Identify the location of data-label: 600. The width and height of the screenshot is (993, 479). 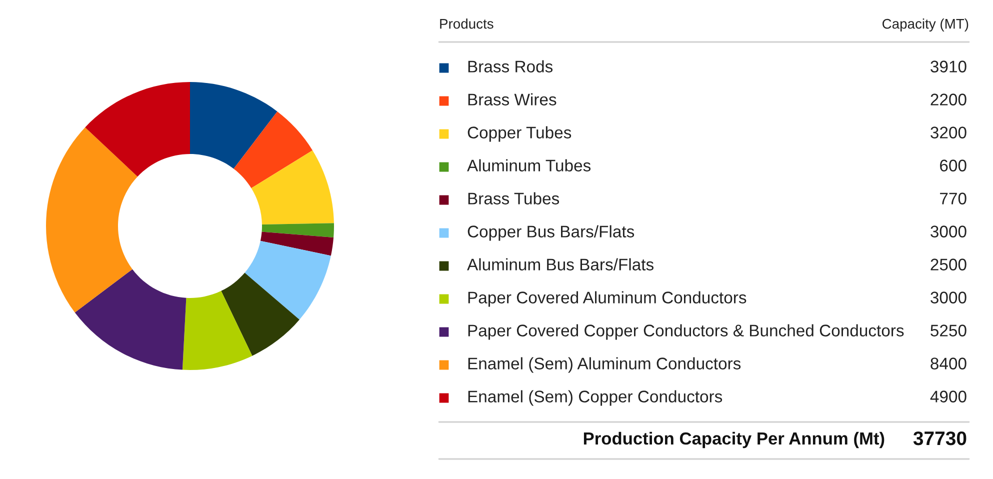
(953, 166).